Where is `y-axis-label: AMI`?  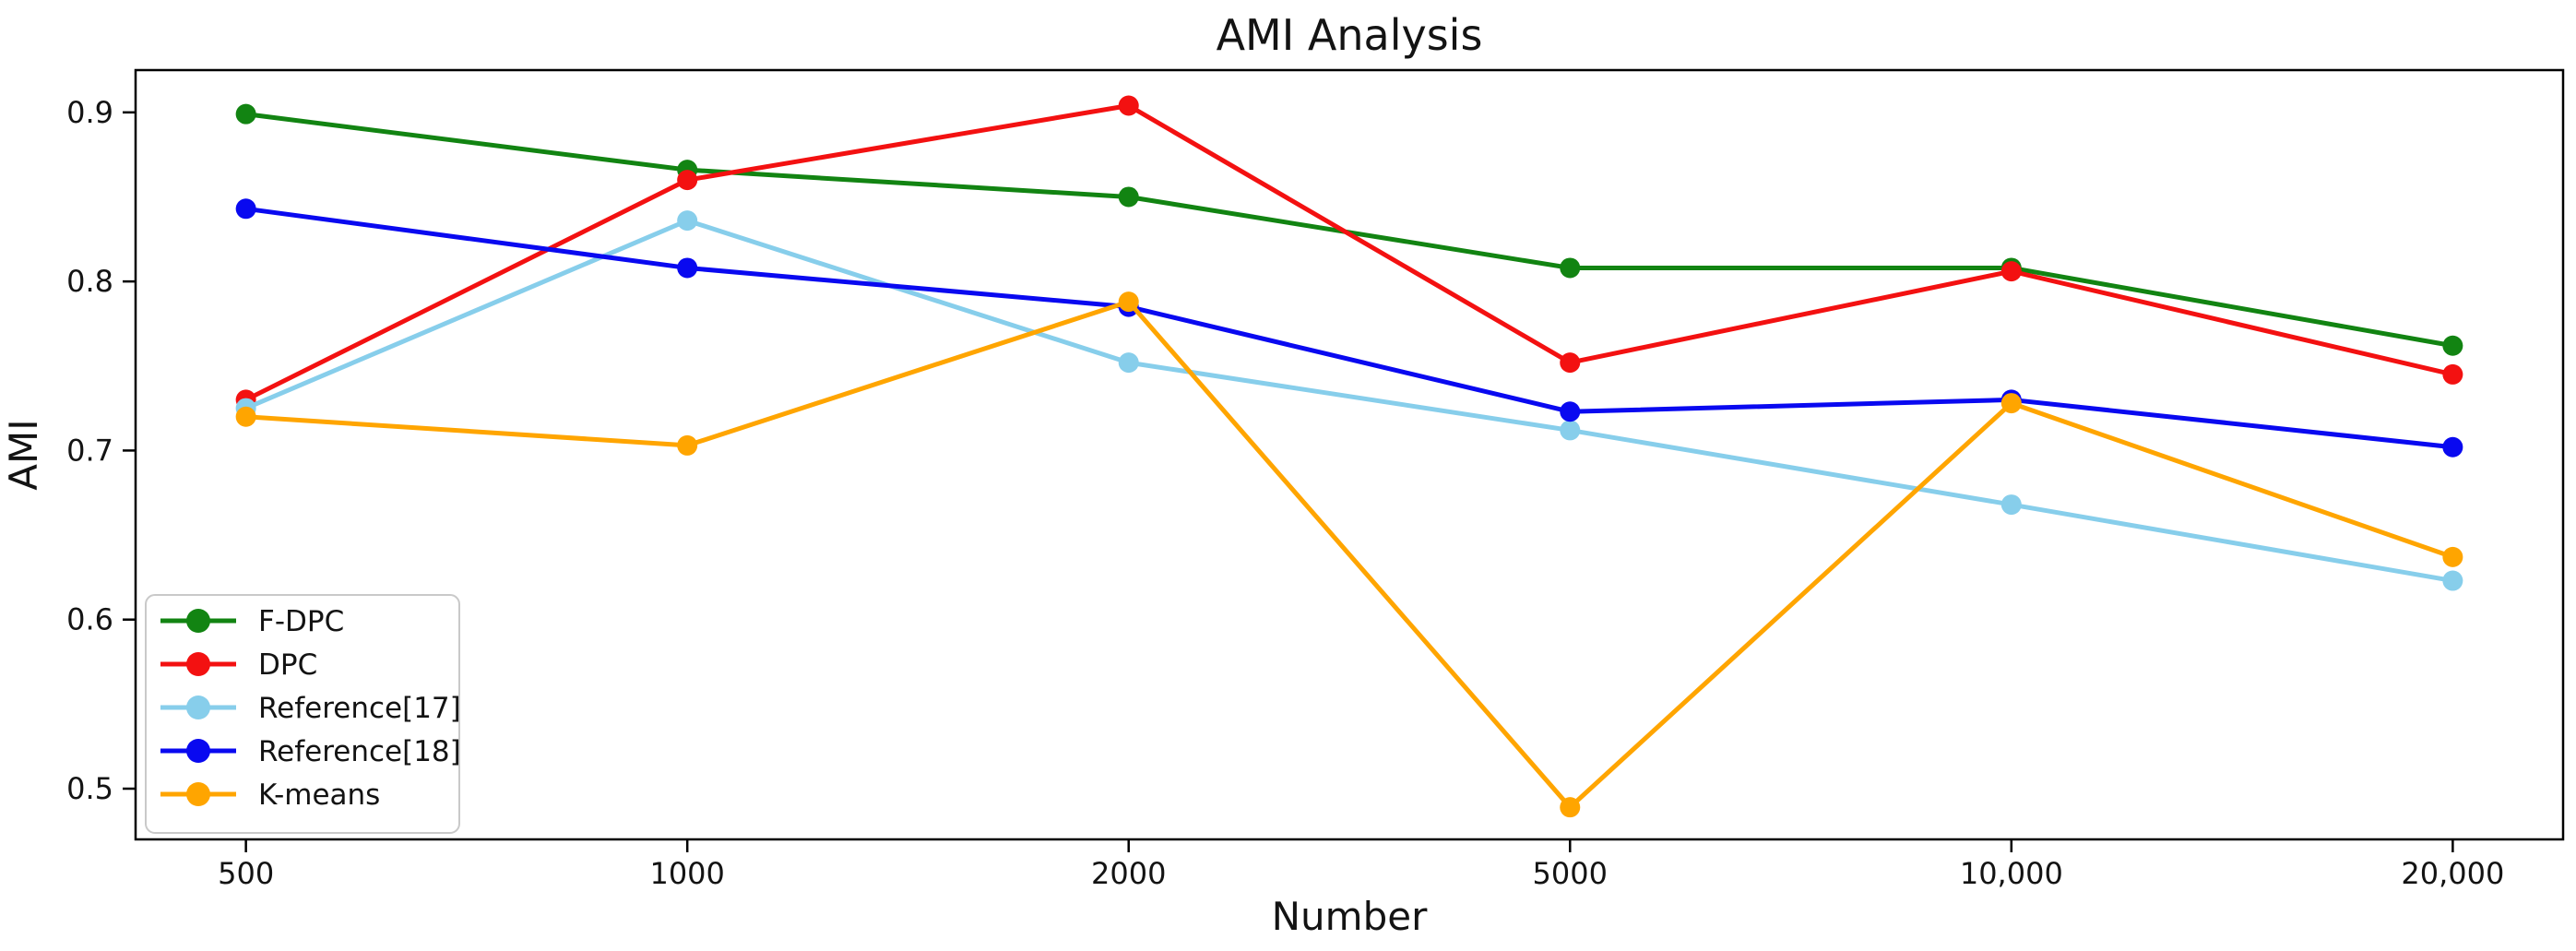
y-axis-label: AMI is located at coordinates (23, 454).